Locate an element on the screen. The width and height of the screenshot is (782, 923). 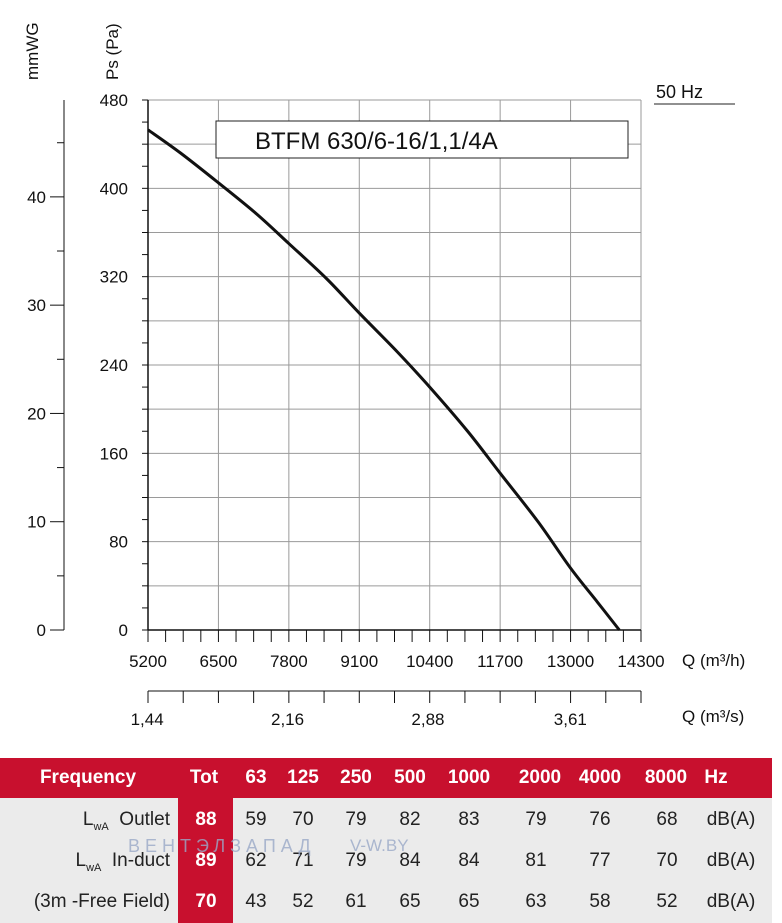
y-axis-label-pa: Ps (Pa) is located at coordinates (112, 51).